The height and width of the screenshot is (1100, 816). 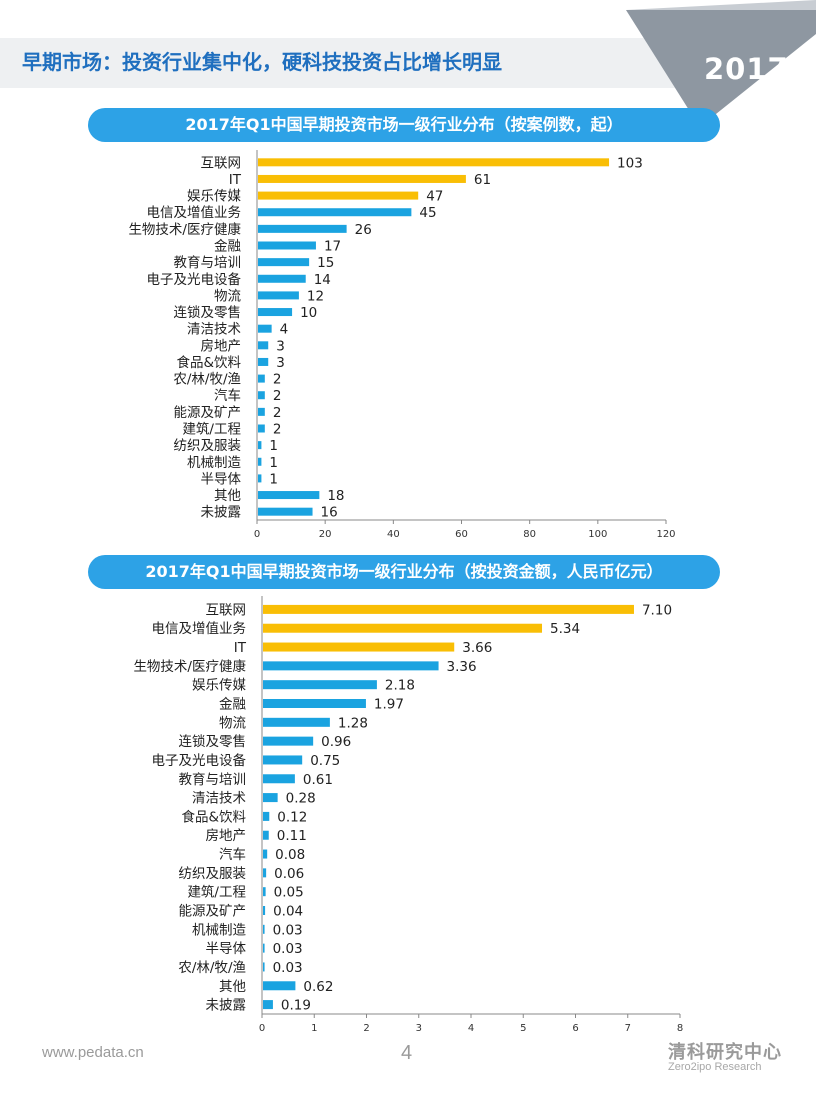 What do you see at coordinates (746, 69) in the screenshot?
I see `year-badge: 2017` at bounding box center [746, 69].